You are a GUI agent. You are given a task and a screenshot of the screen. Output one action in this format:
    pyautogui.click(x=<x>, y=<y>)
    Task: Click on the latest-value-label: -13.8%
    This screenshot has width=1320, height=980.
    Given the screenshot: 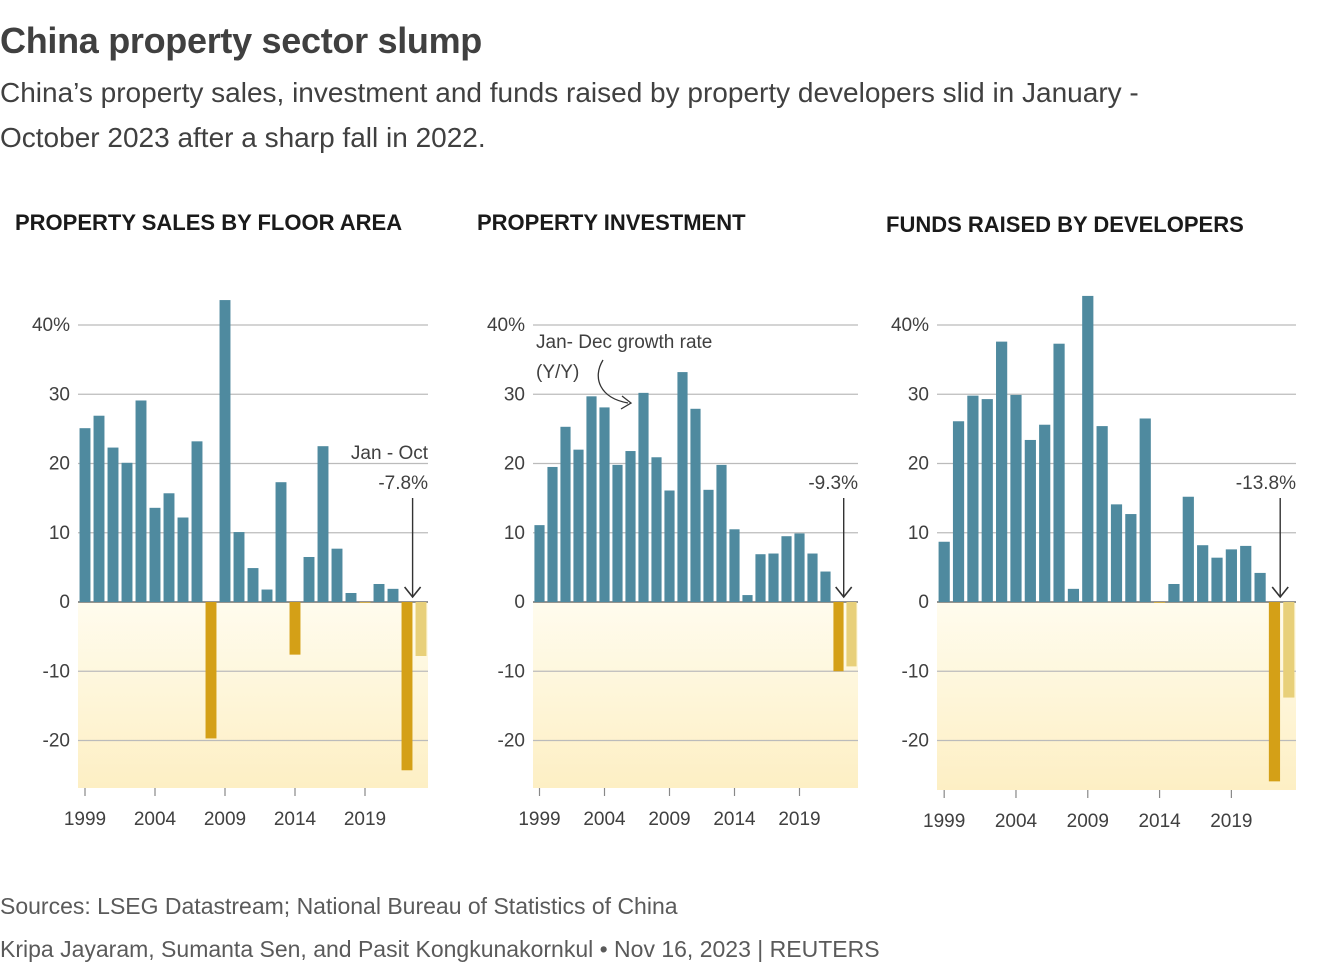 What is the action you would take?
    pyautogui.click(x=1266, y=483)
    